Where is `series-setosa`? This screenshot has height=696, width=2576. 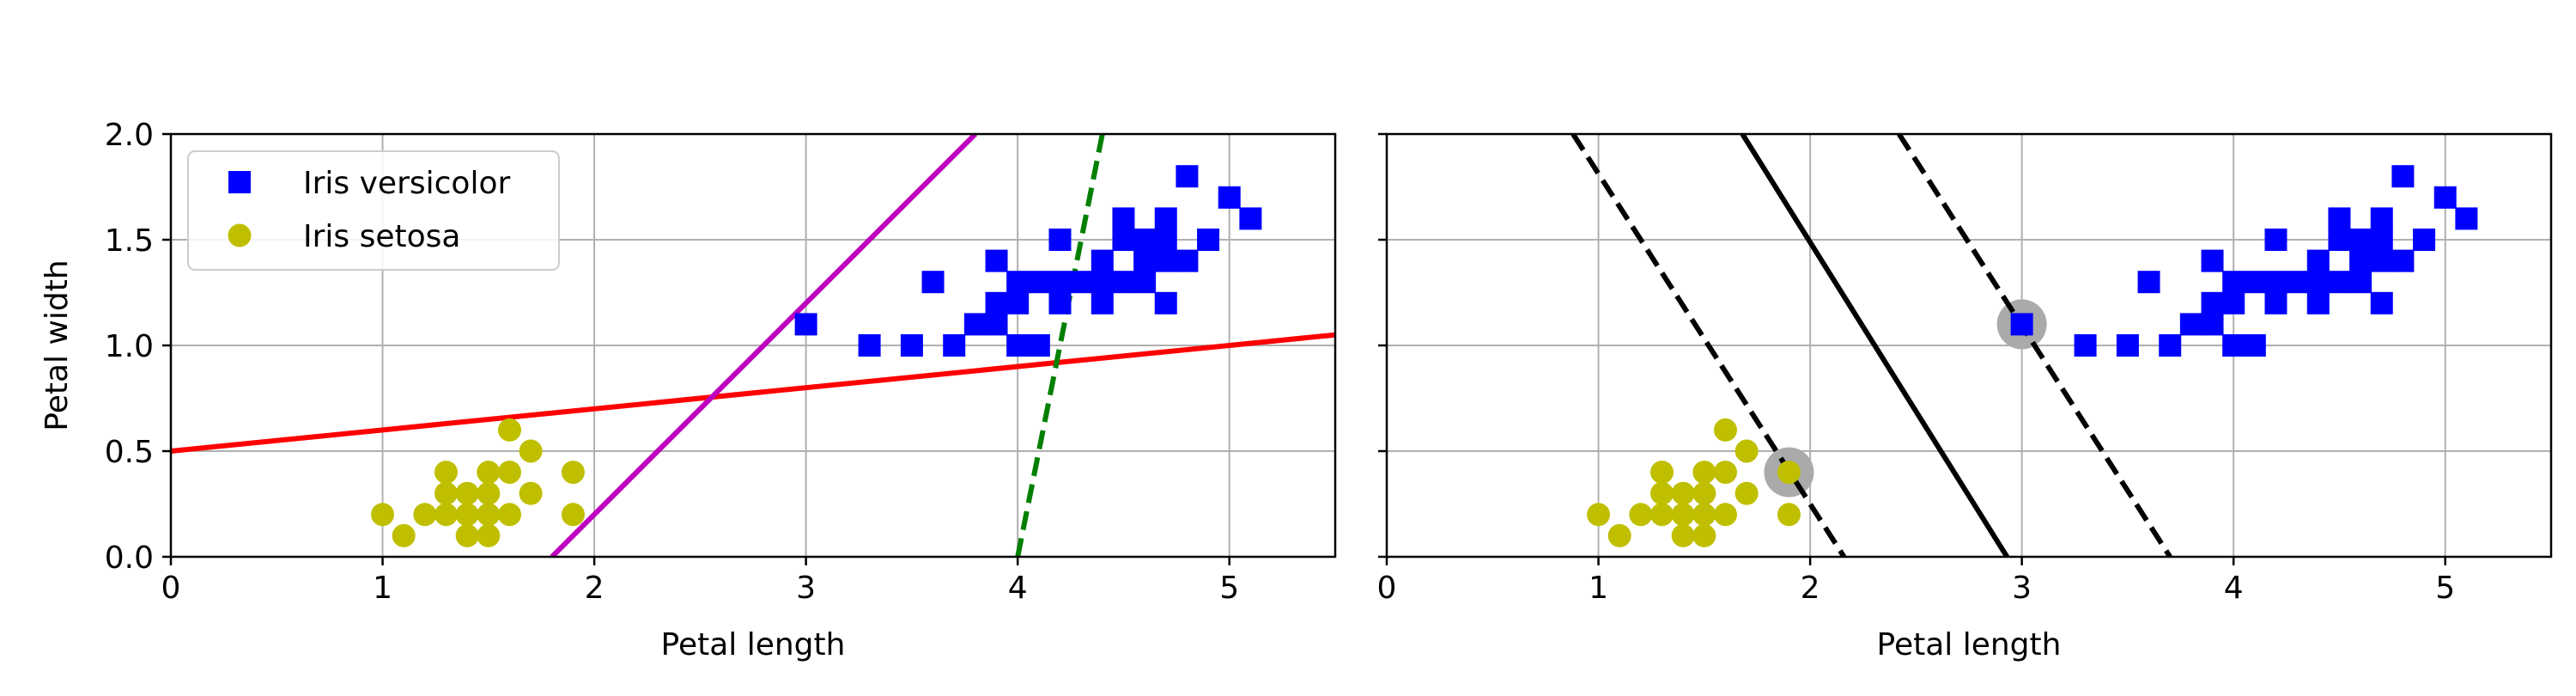 series-setosa is located at coordinates (478, 482).